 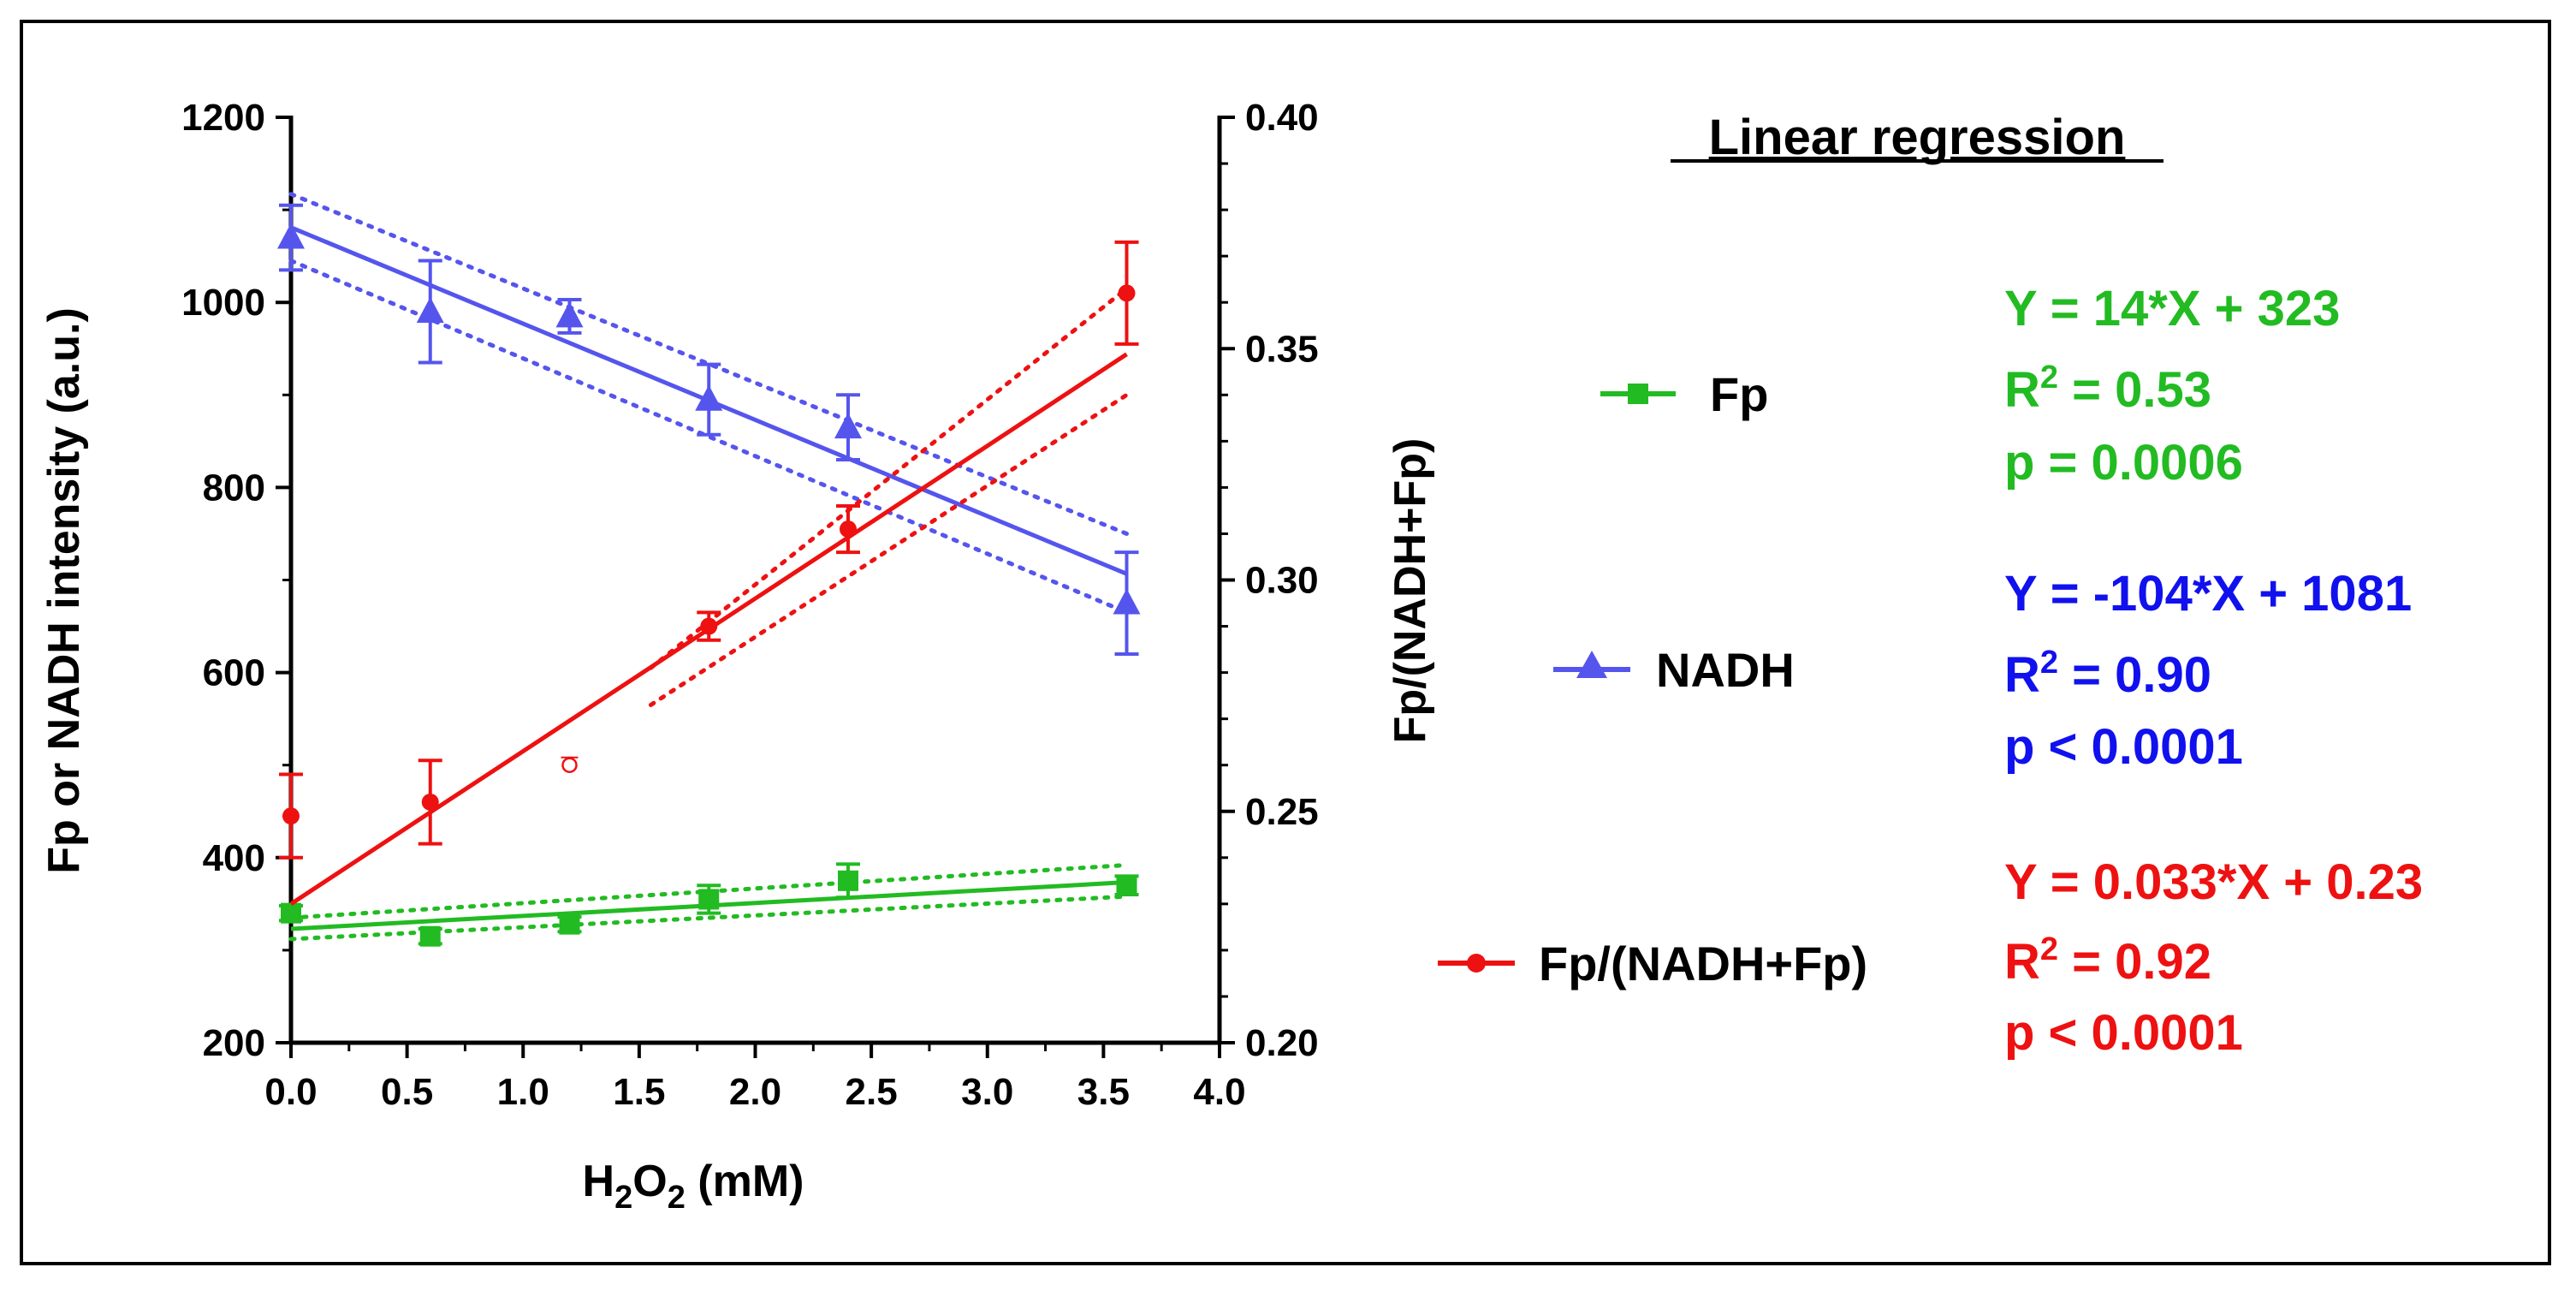 I want to click on legend: Fp NADH Fp/(NADH+Fp), so click(x=1652, y=679).